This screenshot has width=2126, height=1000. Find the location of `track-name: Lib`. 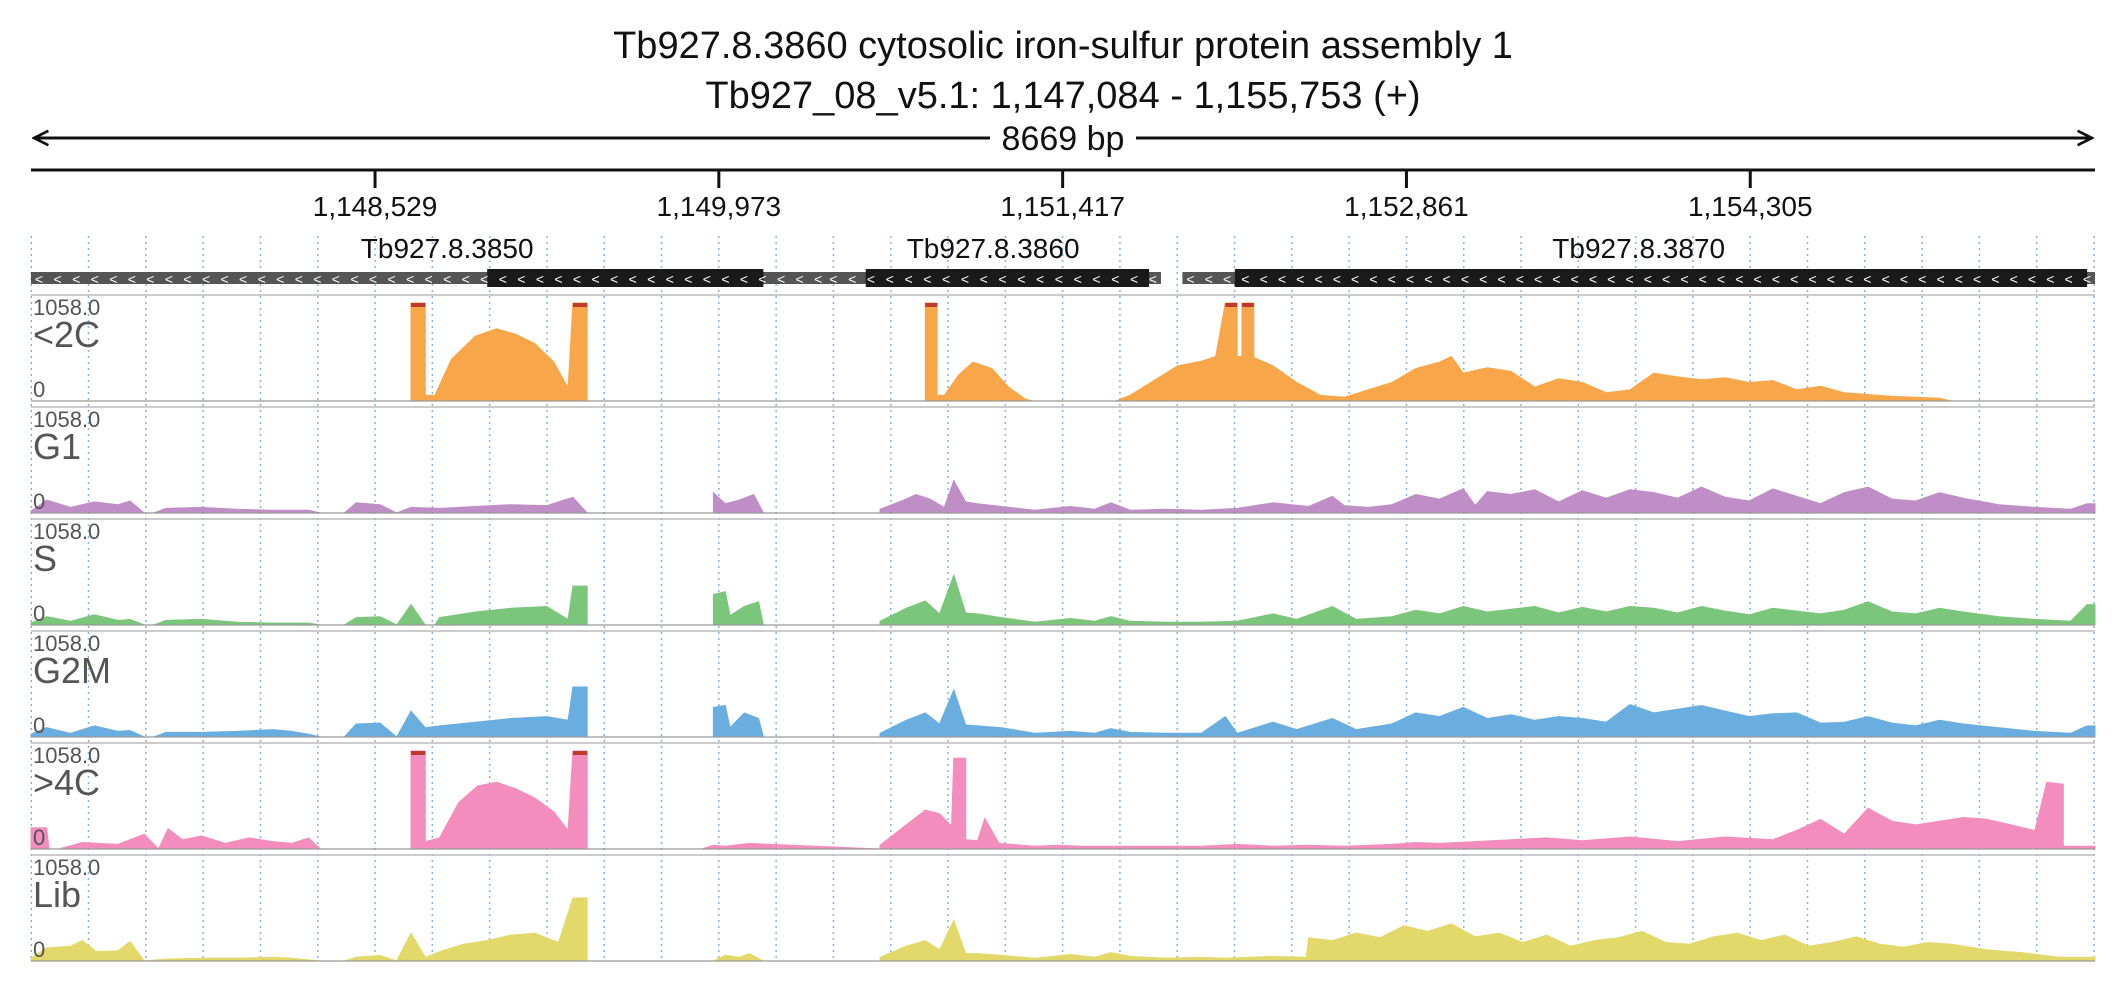

track-name: Lib is located at coordinates (57, 894).